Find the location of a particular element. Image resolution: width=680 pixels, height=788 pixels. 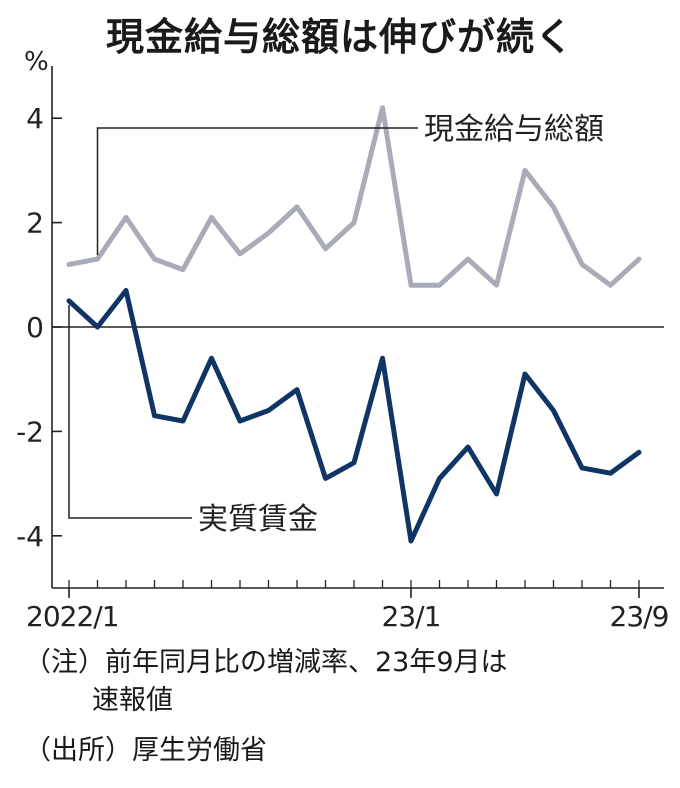

x-tick-label: 23/1 is located at coordinates (411, 616).